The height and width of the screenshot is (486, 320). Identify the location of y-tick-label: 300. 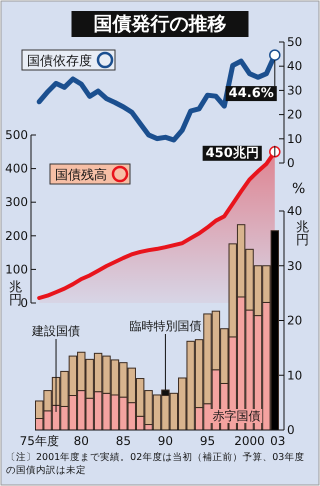
(16, 202).